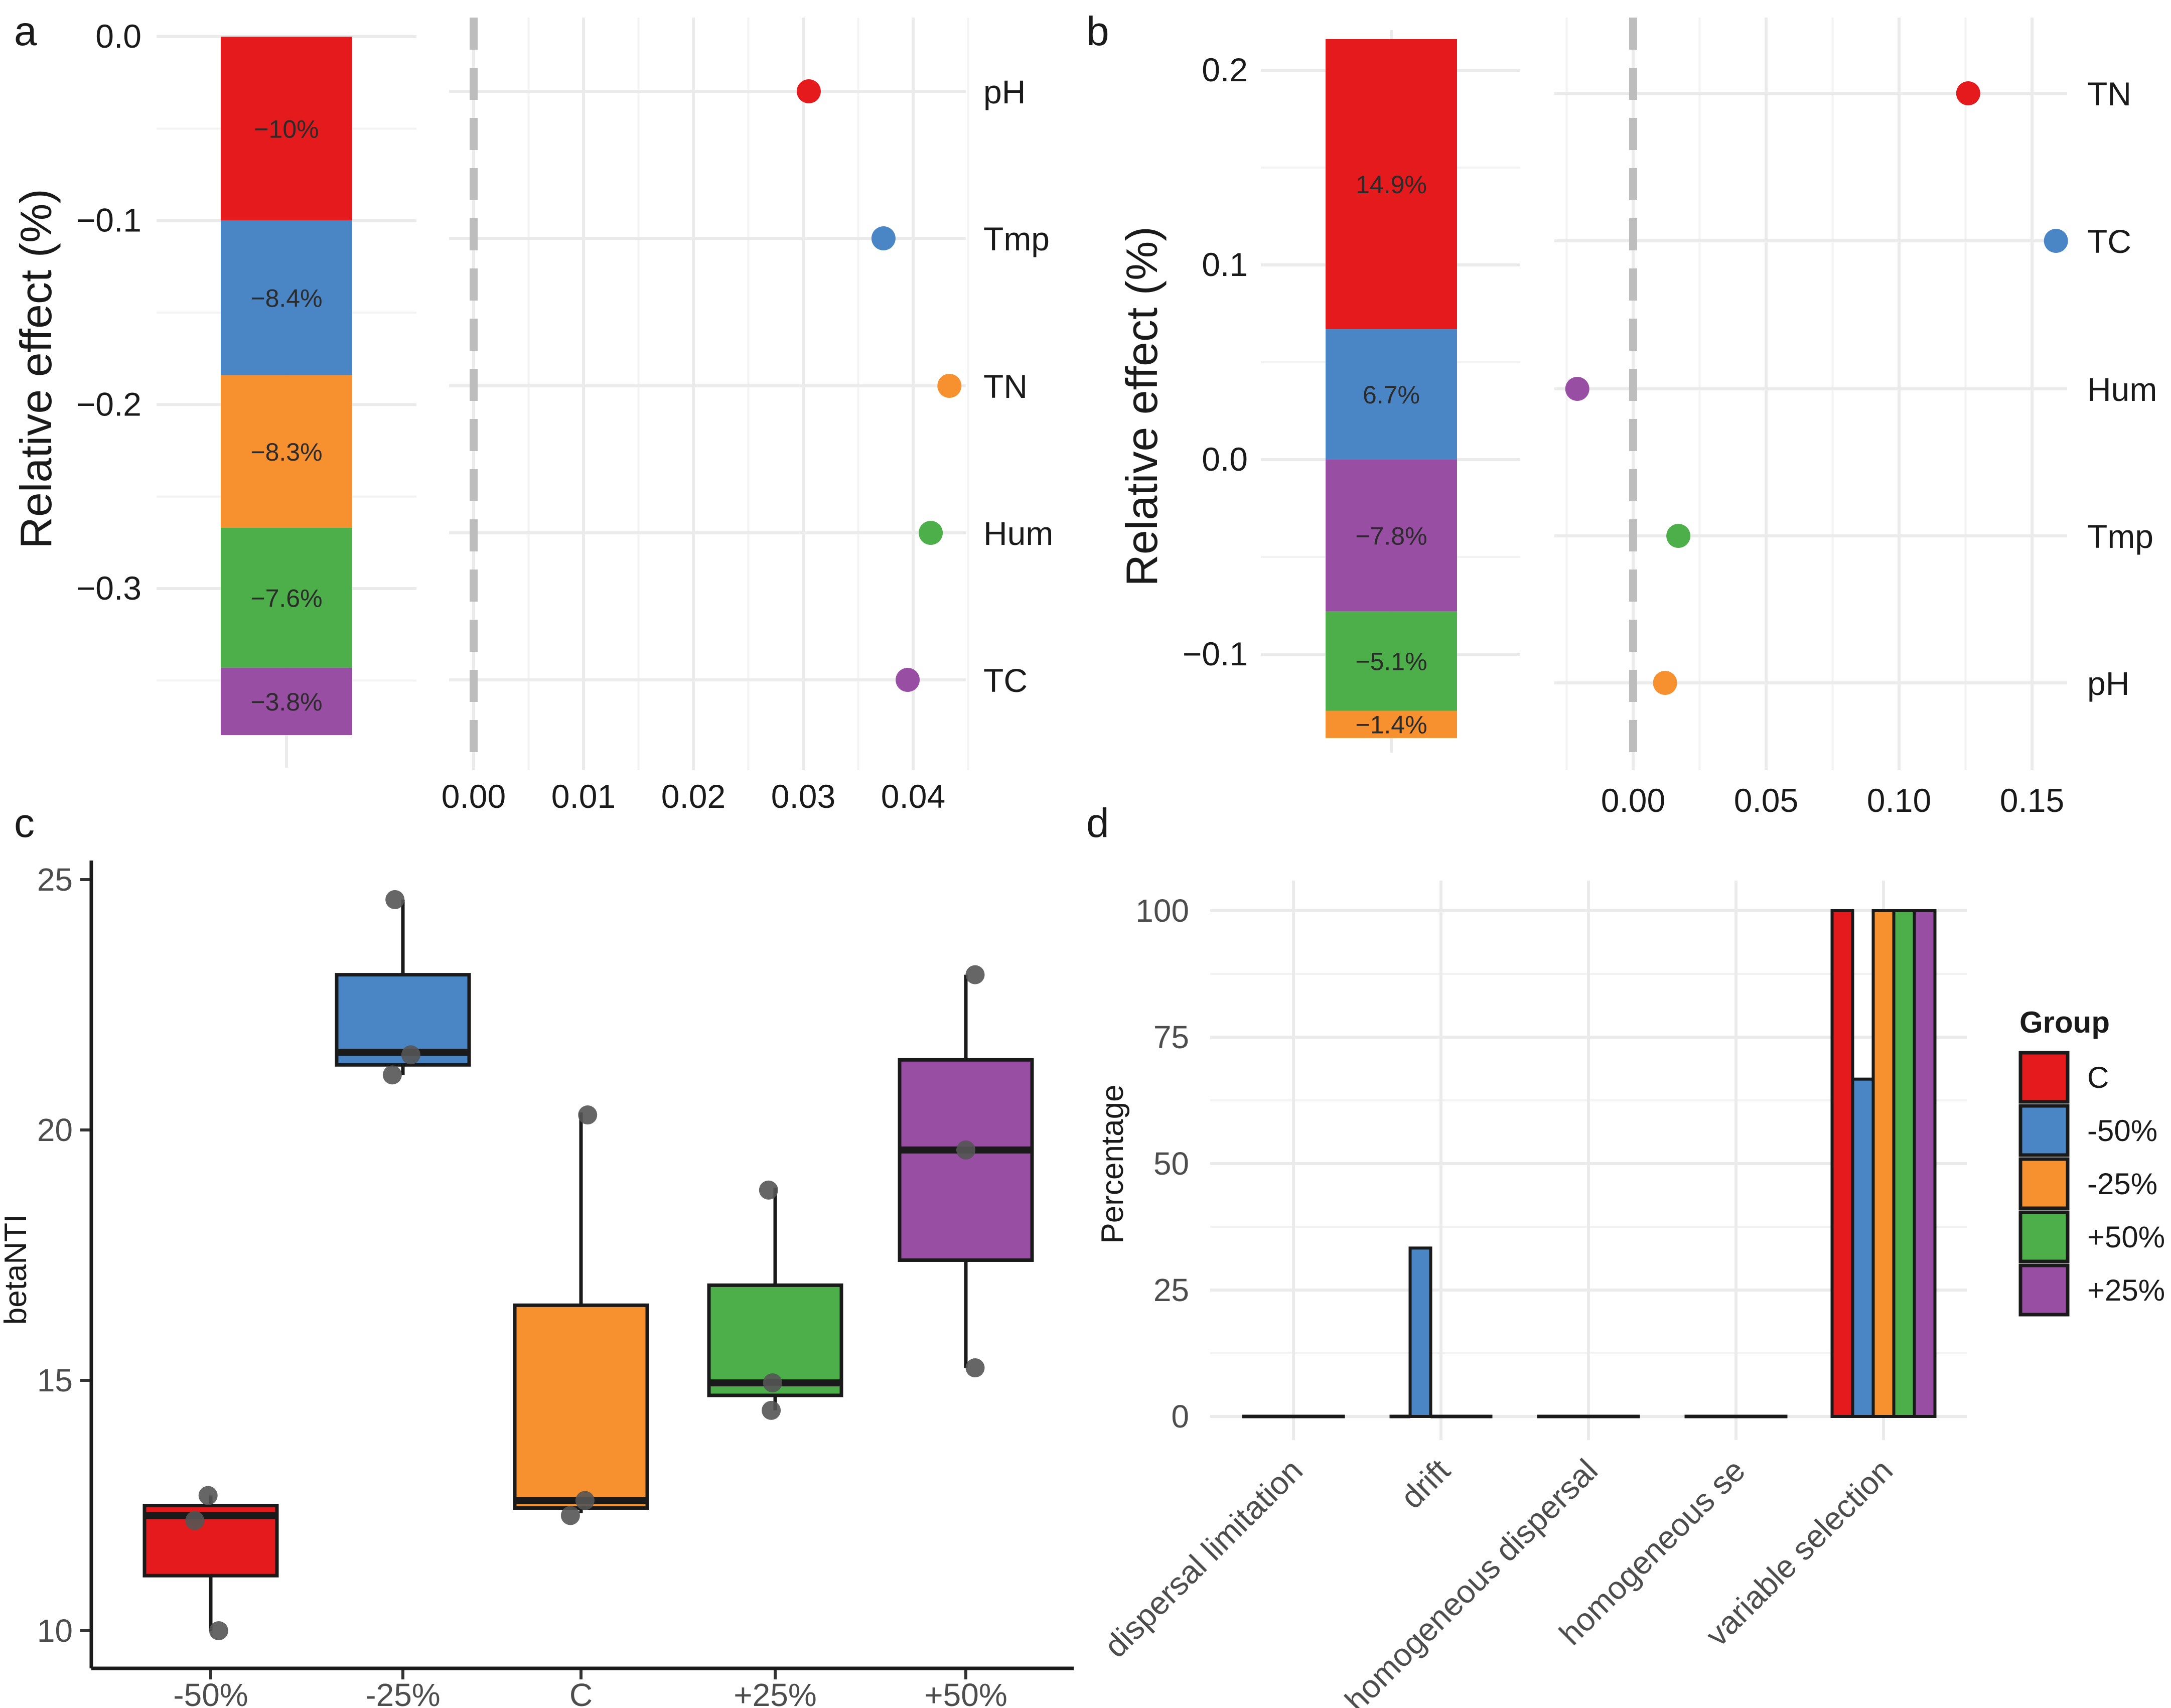 This screenshot has height=1708, width=2171. What do you see at coordinates (1766, 800) in the screenshot?
I see `b-dots-xtick-label: 0.05` at bounding box center [1766, 800].